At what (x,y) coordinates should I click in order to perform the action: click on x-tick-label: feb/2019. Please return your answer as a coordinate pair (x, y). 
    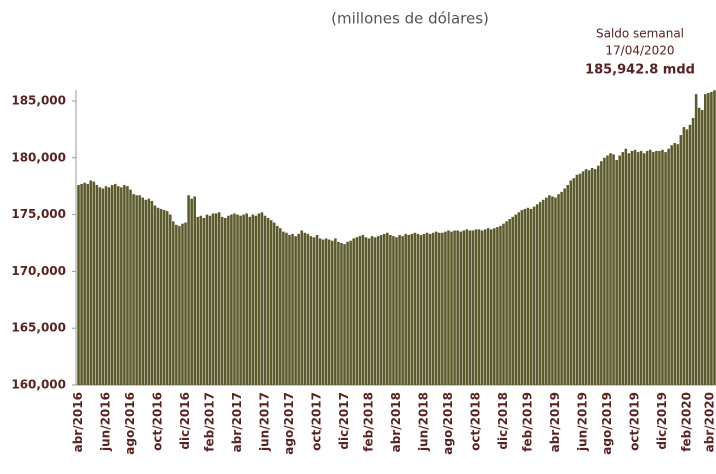
    Looking at the image, I should click on (527, 422).